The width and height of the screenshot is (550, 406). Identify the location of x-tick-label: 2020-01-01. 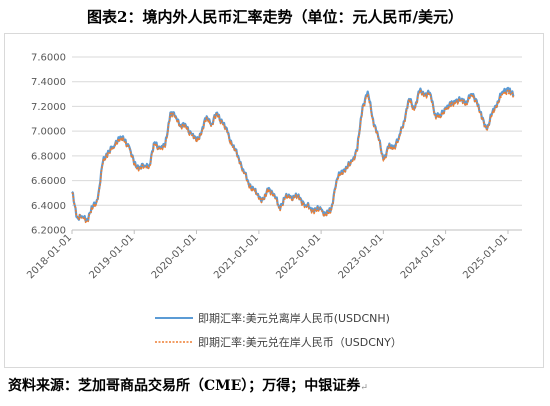
(174, 256).